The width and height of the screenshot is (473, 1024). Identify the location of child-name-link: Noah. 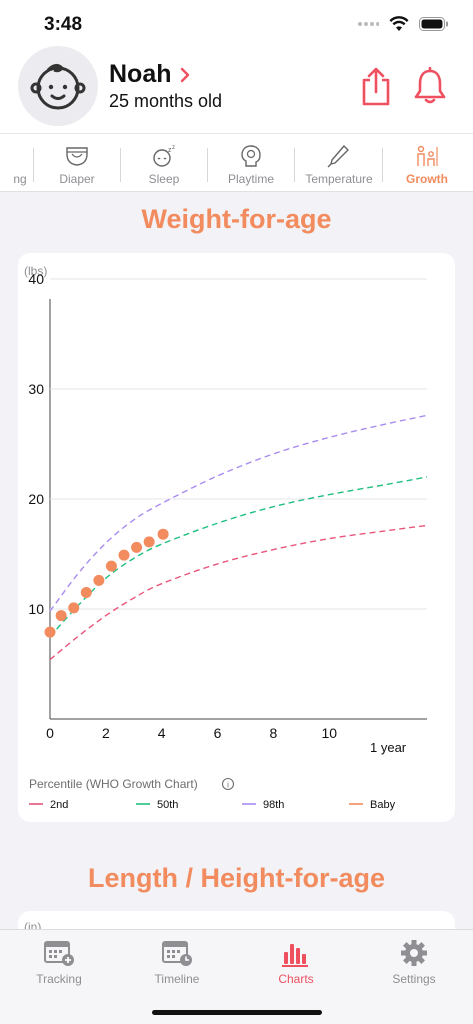
(149, 74).